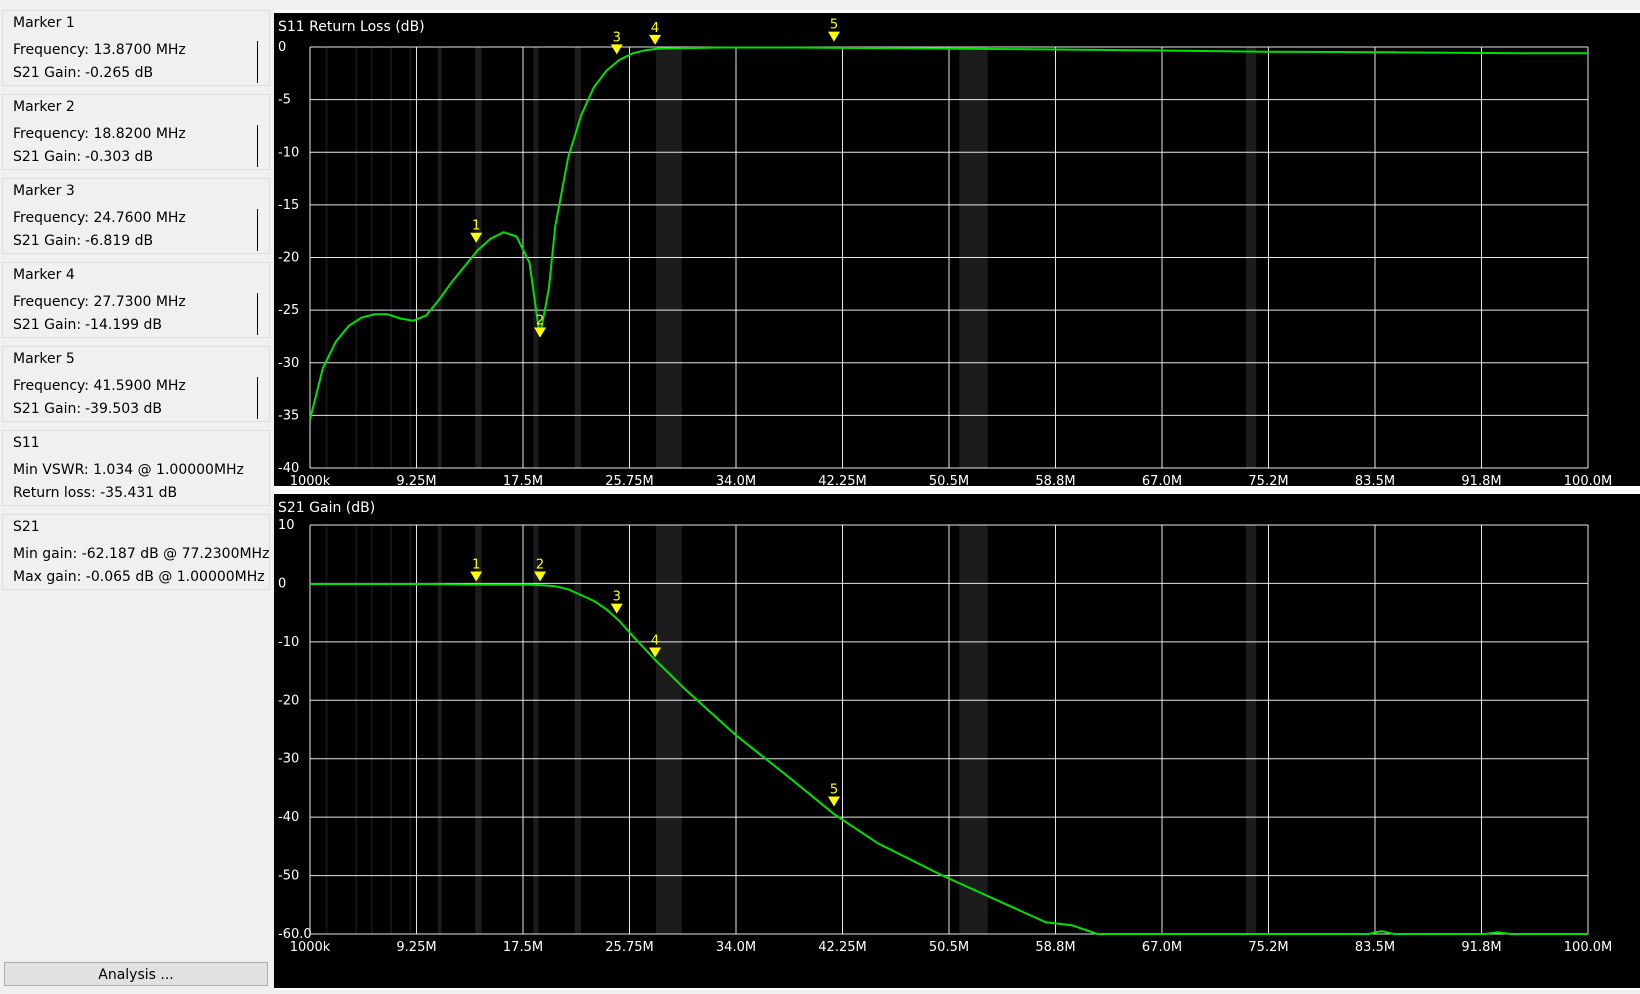  I want to click on gain-value: -6.819 dB, so click(119, 241).